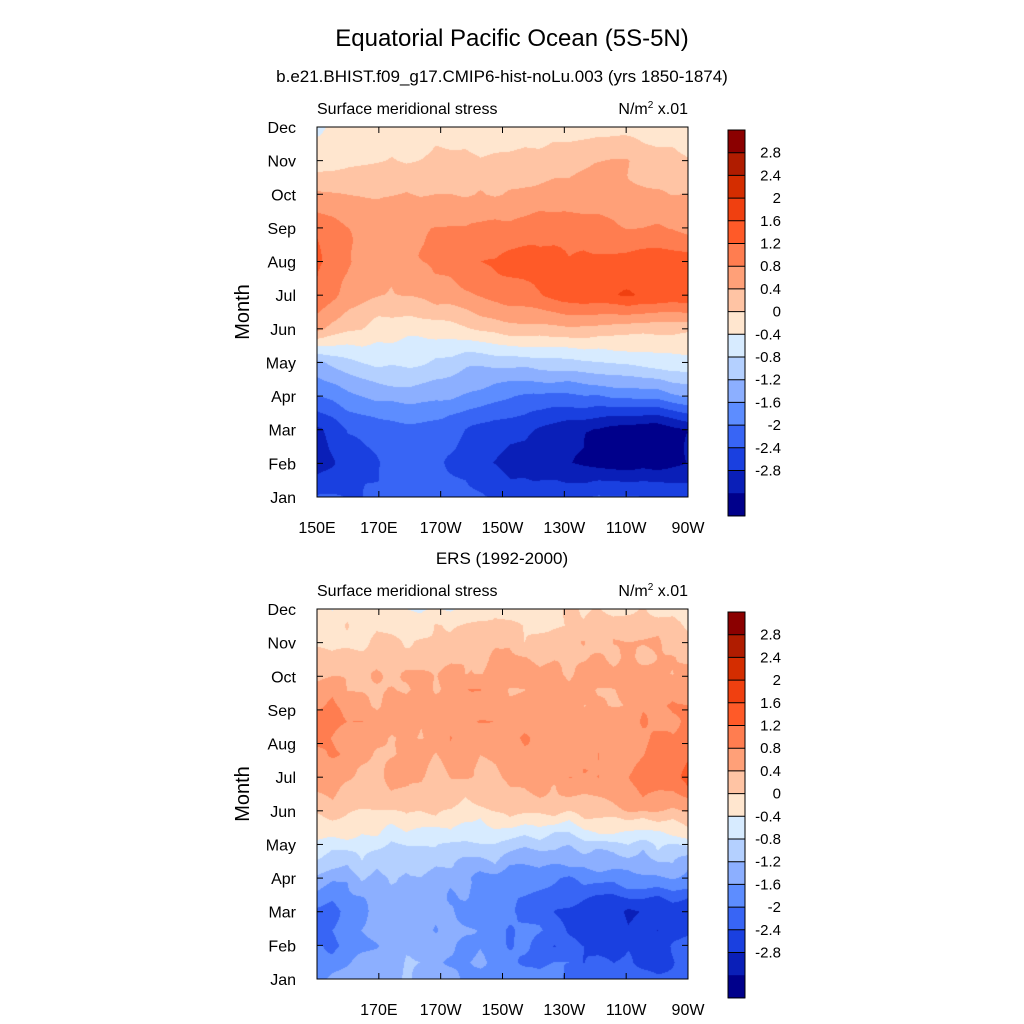  Describe the element at coordinates (316, 528) in the screenshot. I see `x-tick-label: 150E` at that location.